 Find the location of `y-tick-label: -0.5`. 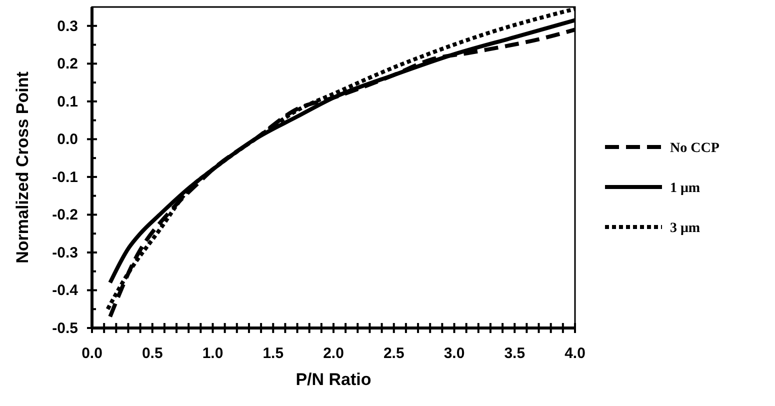

y-tick-label: -0.5 is located at coordinates (65, 328).